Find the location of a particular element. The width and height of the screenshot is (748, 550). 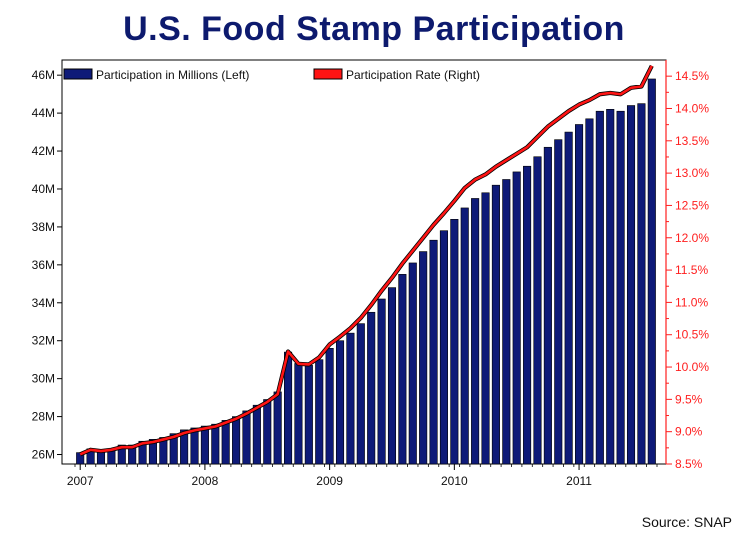

right-tick-label: 9.5% is located at coordinates (689, 399).